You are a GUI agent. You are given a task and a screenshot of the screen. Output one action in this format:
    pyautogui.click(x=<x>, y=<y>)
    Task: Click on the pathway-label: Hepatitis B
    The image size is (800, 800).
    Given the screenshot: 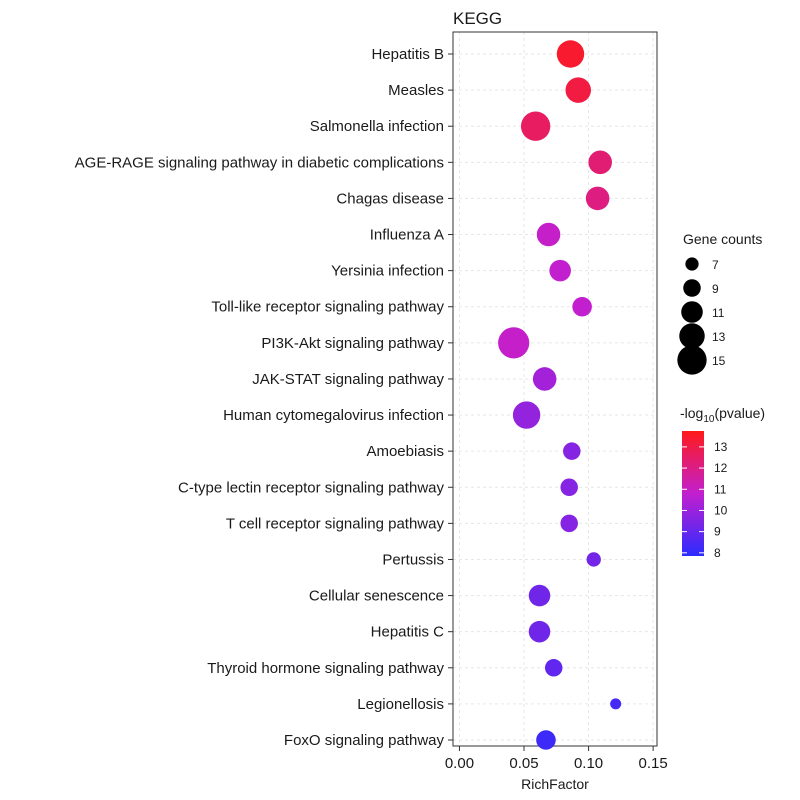 What is the action you would take?
    pyautogui.click(x=407, y=54)
    